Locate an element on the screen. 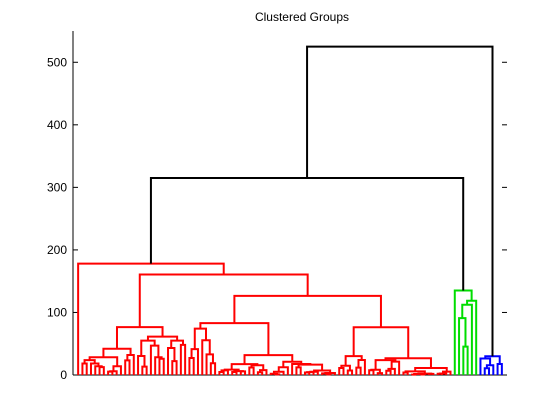 The width and height of the screenshot is (560, 420). y-tick-label: 200 is located at coordinates (57, 250).